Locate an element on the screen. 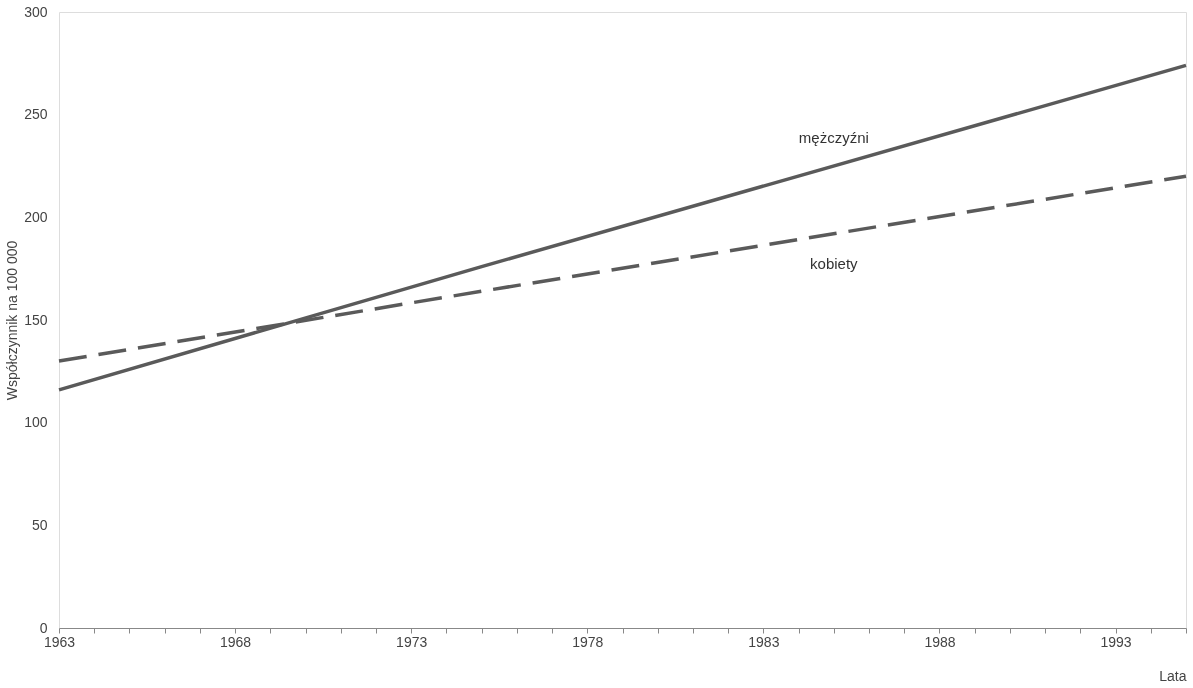 Image resolution: width=1193 pixels, height=688 pixels. y-tick-label: 250 is located at coordinates (36, 114).